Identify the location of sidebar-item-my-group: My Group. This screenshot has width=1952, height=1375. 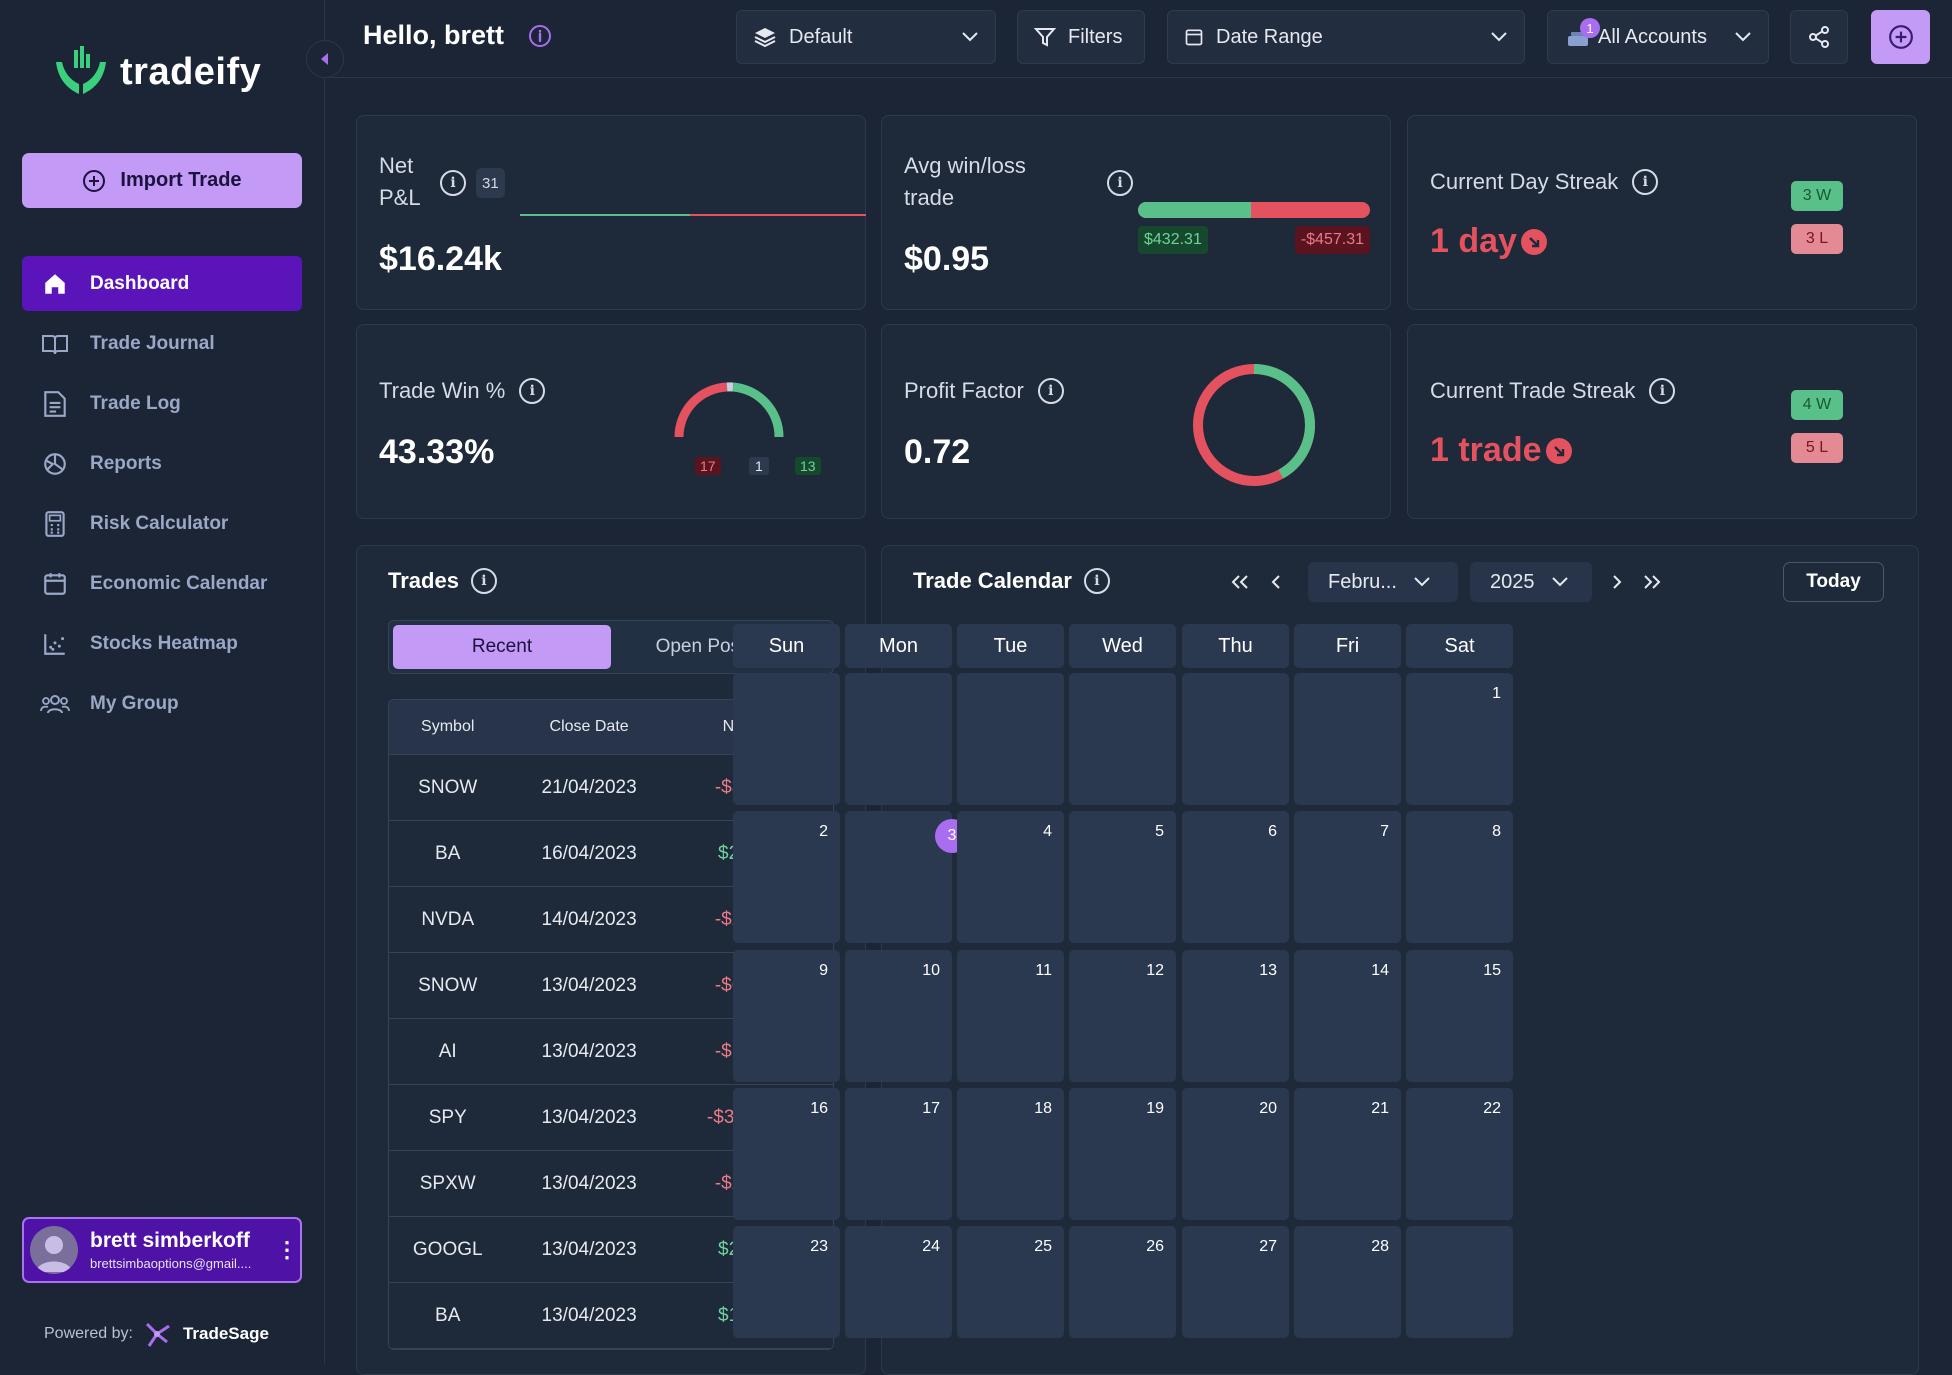
(162, 703).